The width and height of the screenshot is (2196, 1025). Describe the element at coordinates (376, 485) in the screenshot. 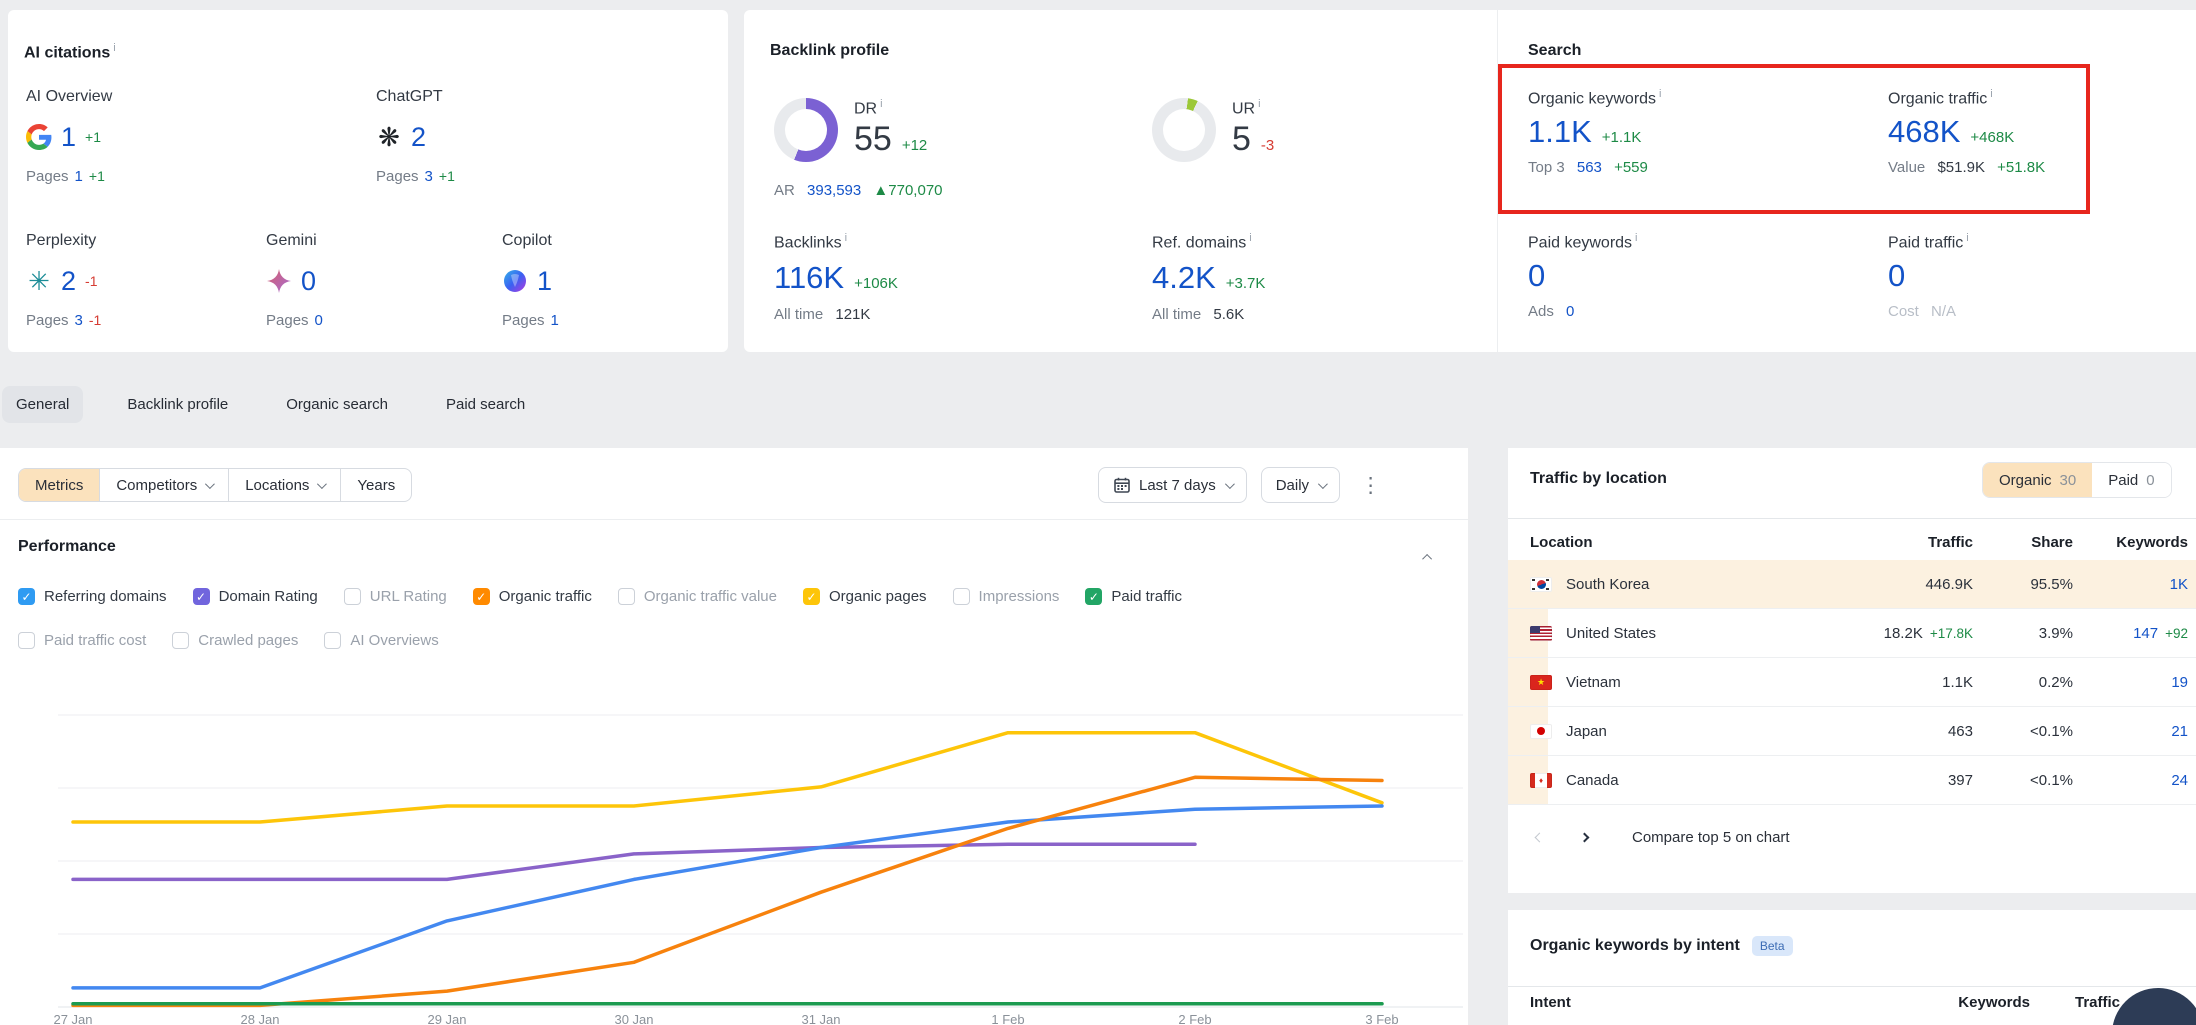

I see `filter-years-button: Years` at that location.